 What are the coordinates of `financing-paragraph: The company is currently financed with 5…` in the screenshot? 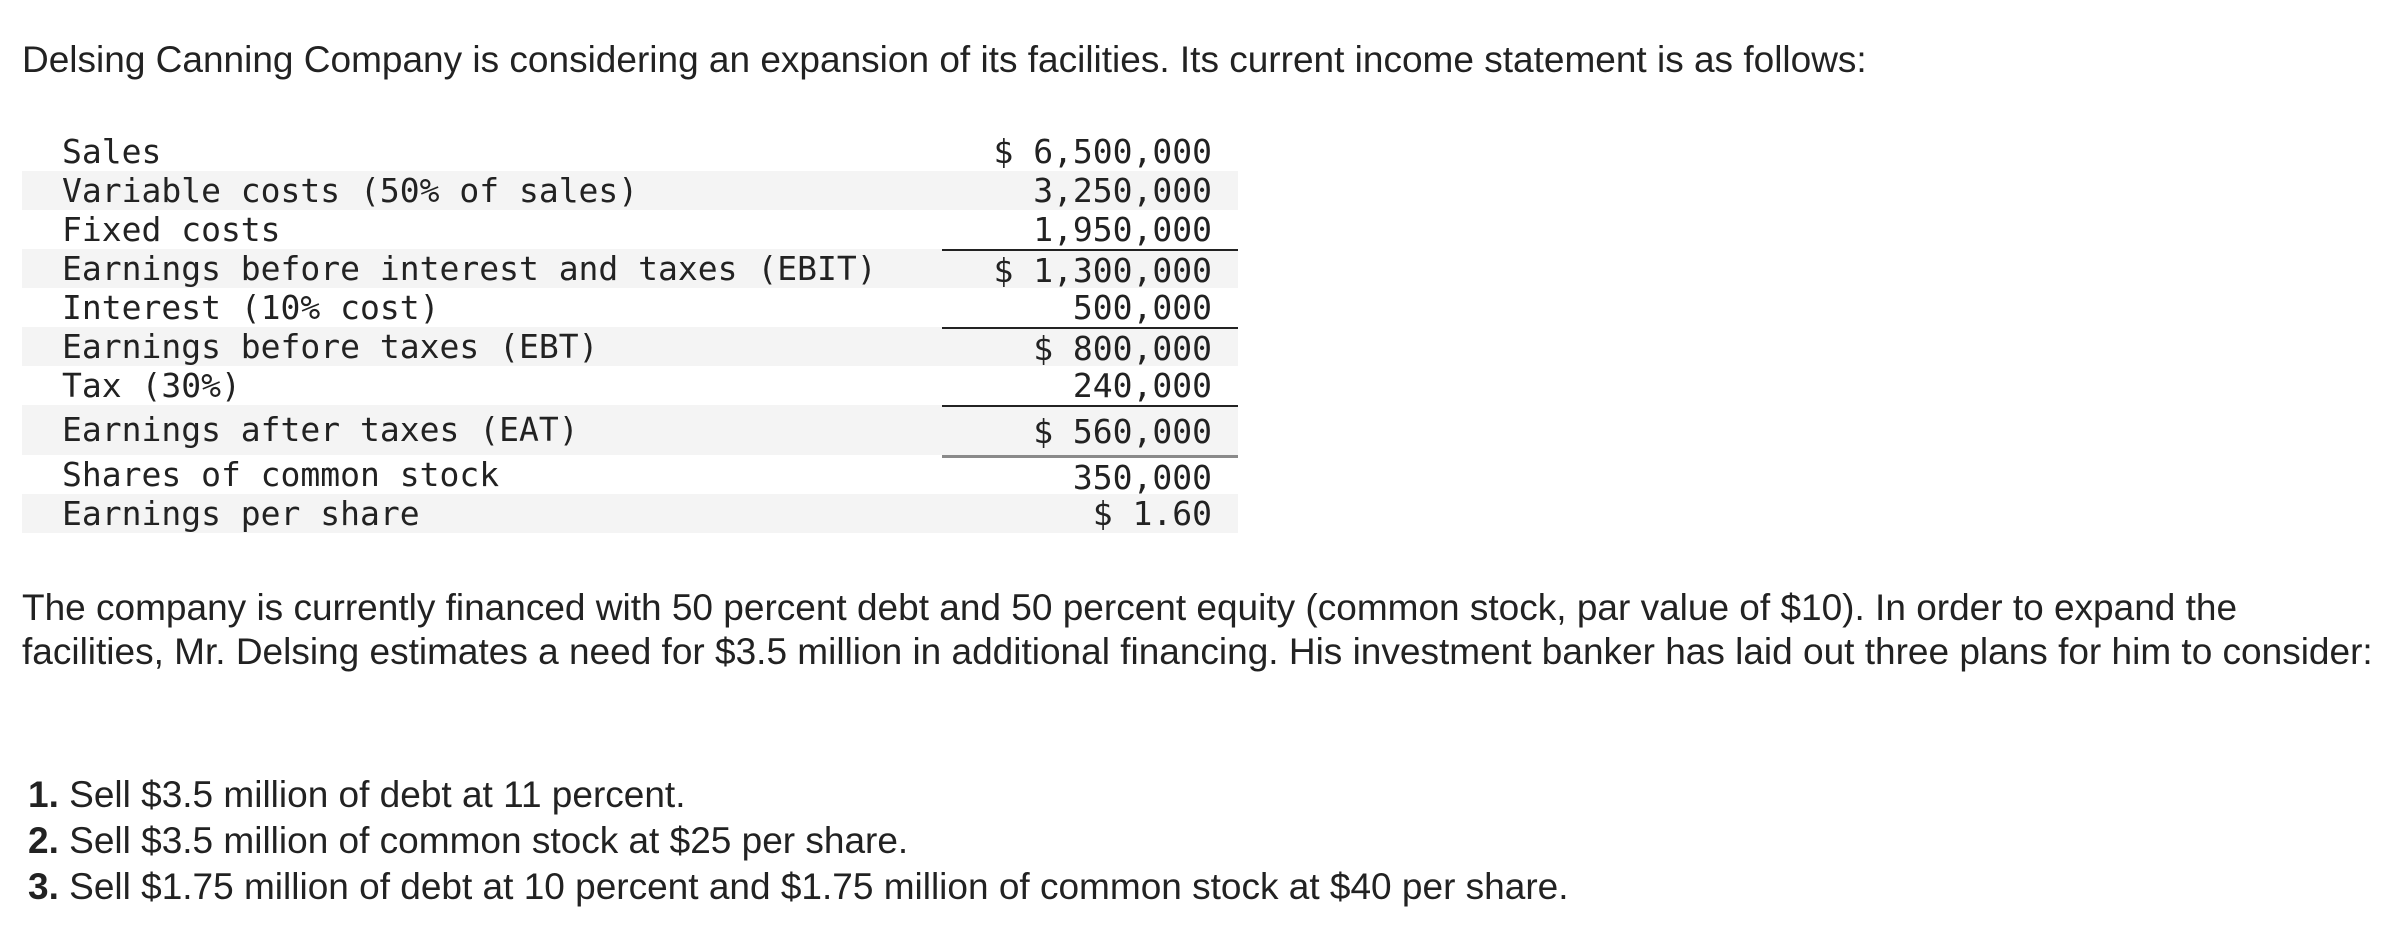 It's located at (1197, 629).